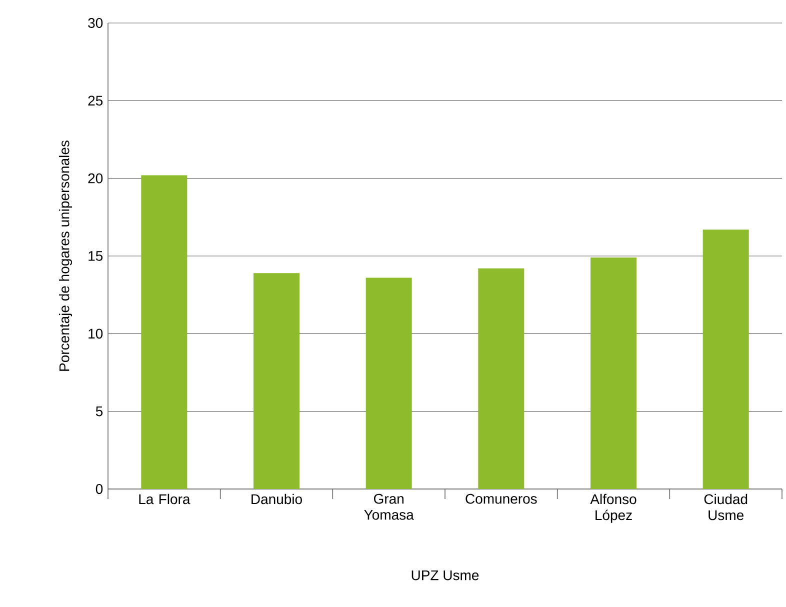 Image resolution: width=786 pixels, height=607 pixels. What do you see at coordinates (389, 507) in the screenshot?
I see `x-tick-label: Gran Yomasa` at bounding box center [389, 507].